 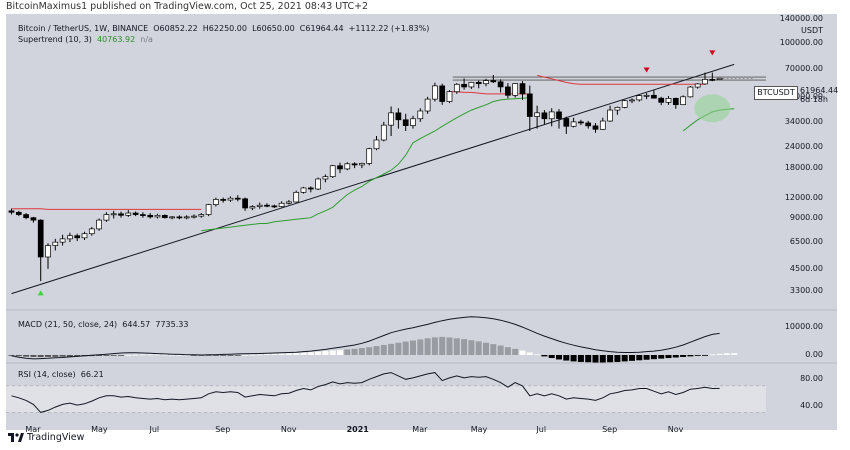 I want to click on y-tick-label: 9000.00, so click(x=806, y=218).